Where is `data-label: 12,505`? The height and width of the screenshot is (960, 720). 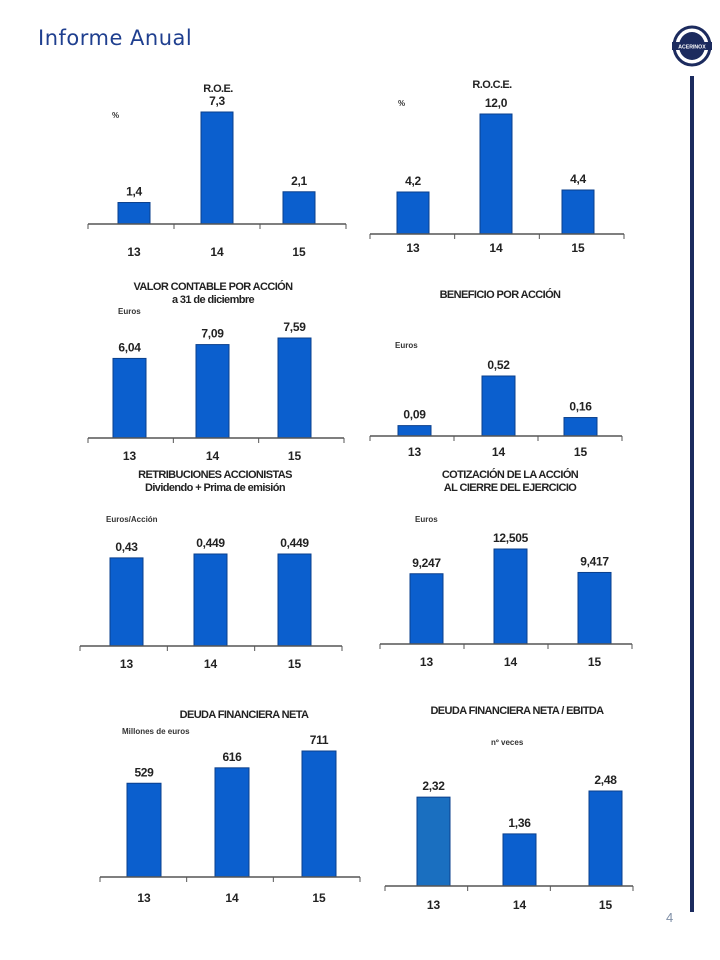
data-label: 12,505 is located at coordinates (511, 538).